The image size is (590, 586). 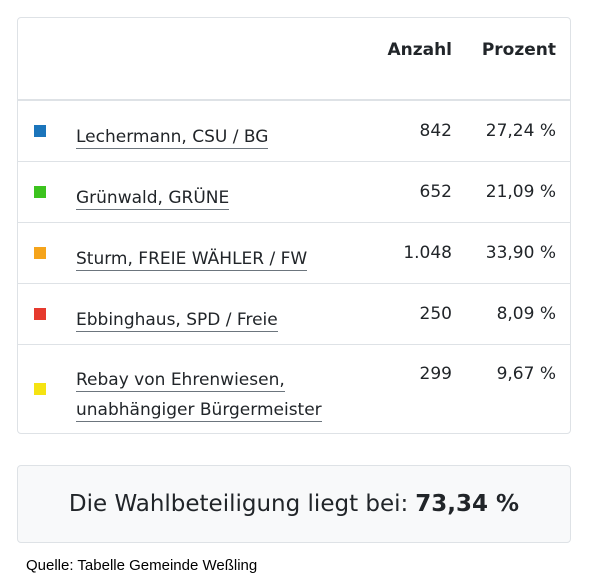 What do you see at coordinates (294, 191) in the screenshot?
I see `table-row: Grünwald, GRÜNE 652 21,09 %` at bounding box center [294, 191].